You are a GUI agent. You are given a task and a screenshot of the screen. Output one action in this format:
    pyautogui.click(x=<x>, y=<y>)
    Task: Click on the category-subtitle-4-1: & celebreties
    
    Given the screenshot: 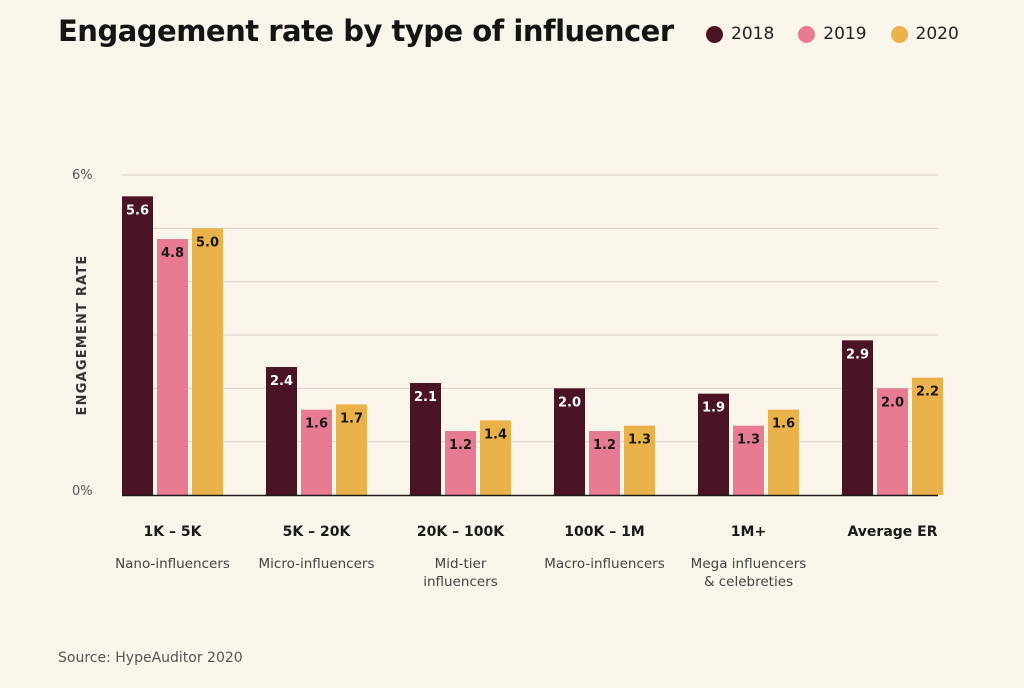 What is the action you would take?
    pyautogui.click(x=748, y=582)
    